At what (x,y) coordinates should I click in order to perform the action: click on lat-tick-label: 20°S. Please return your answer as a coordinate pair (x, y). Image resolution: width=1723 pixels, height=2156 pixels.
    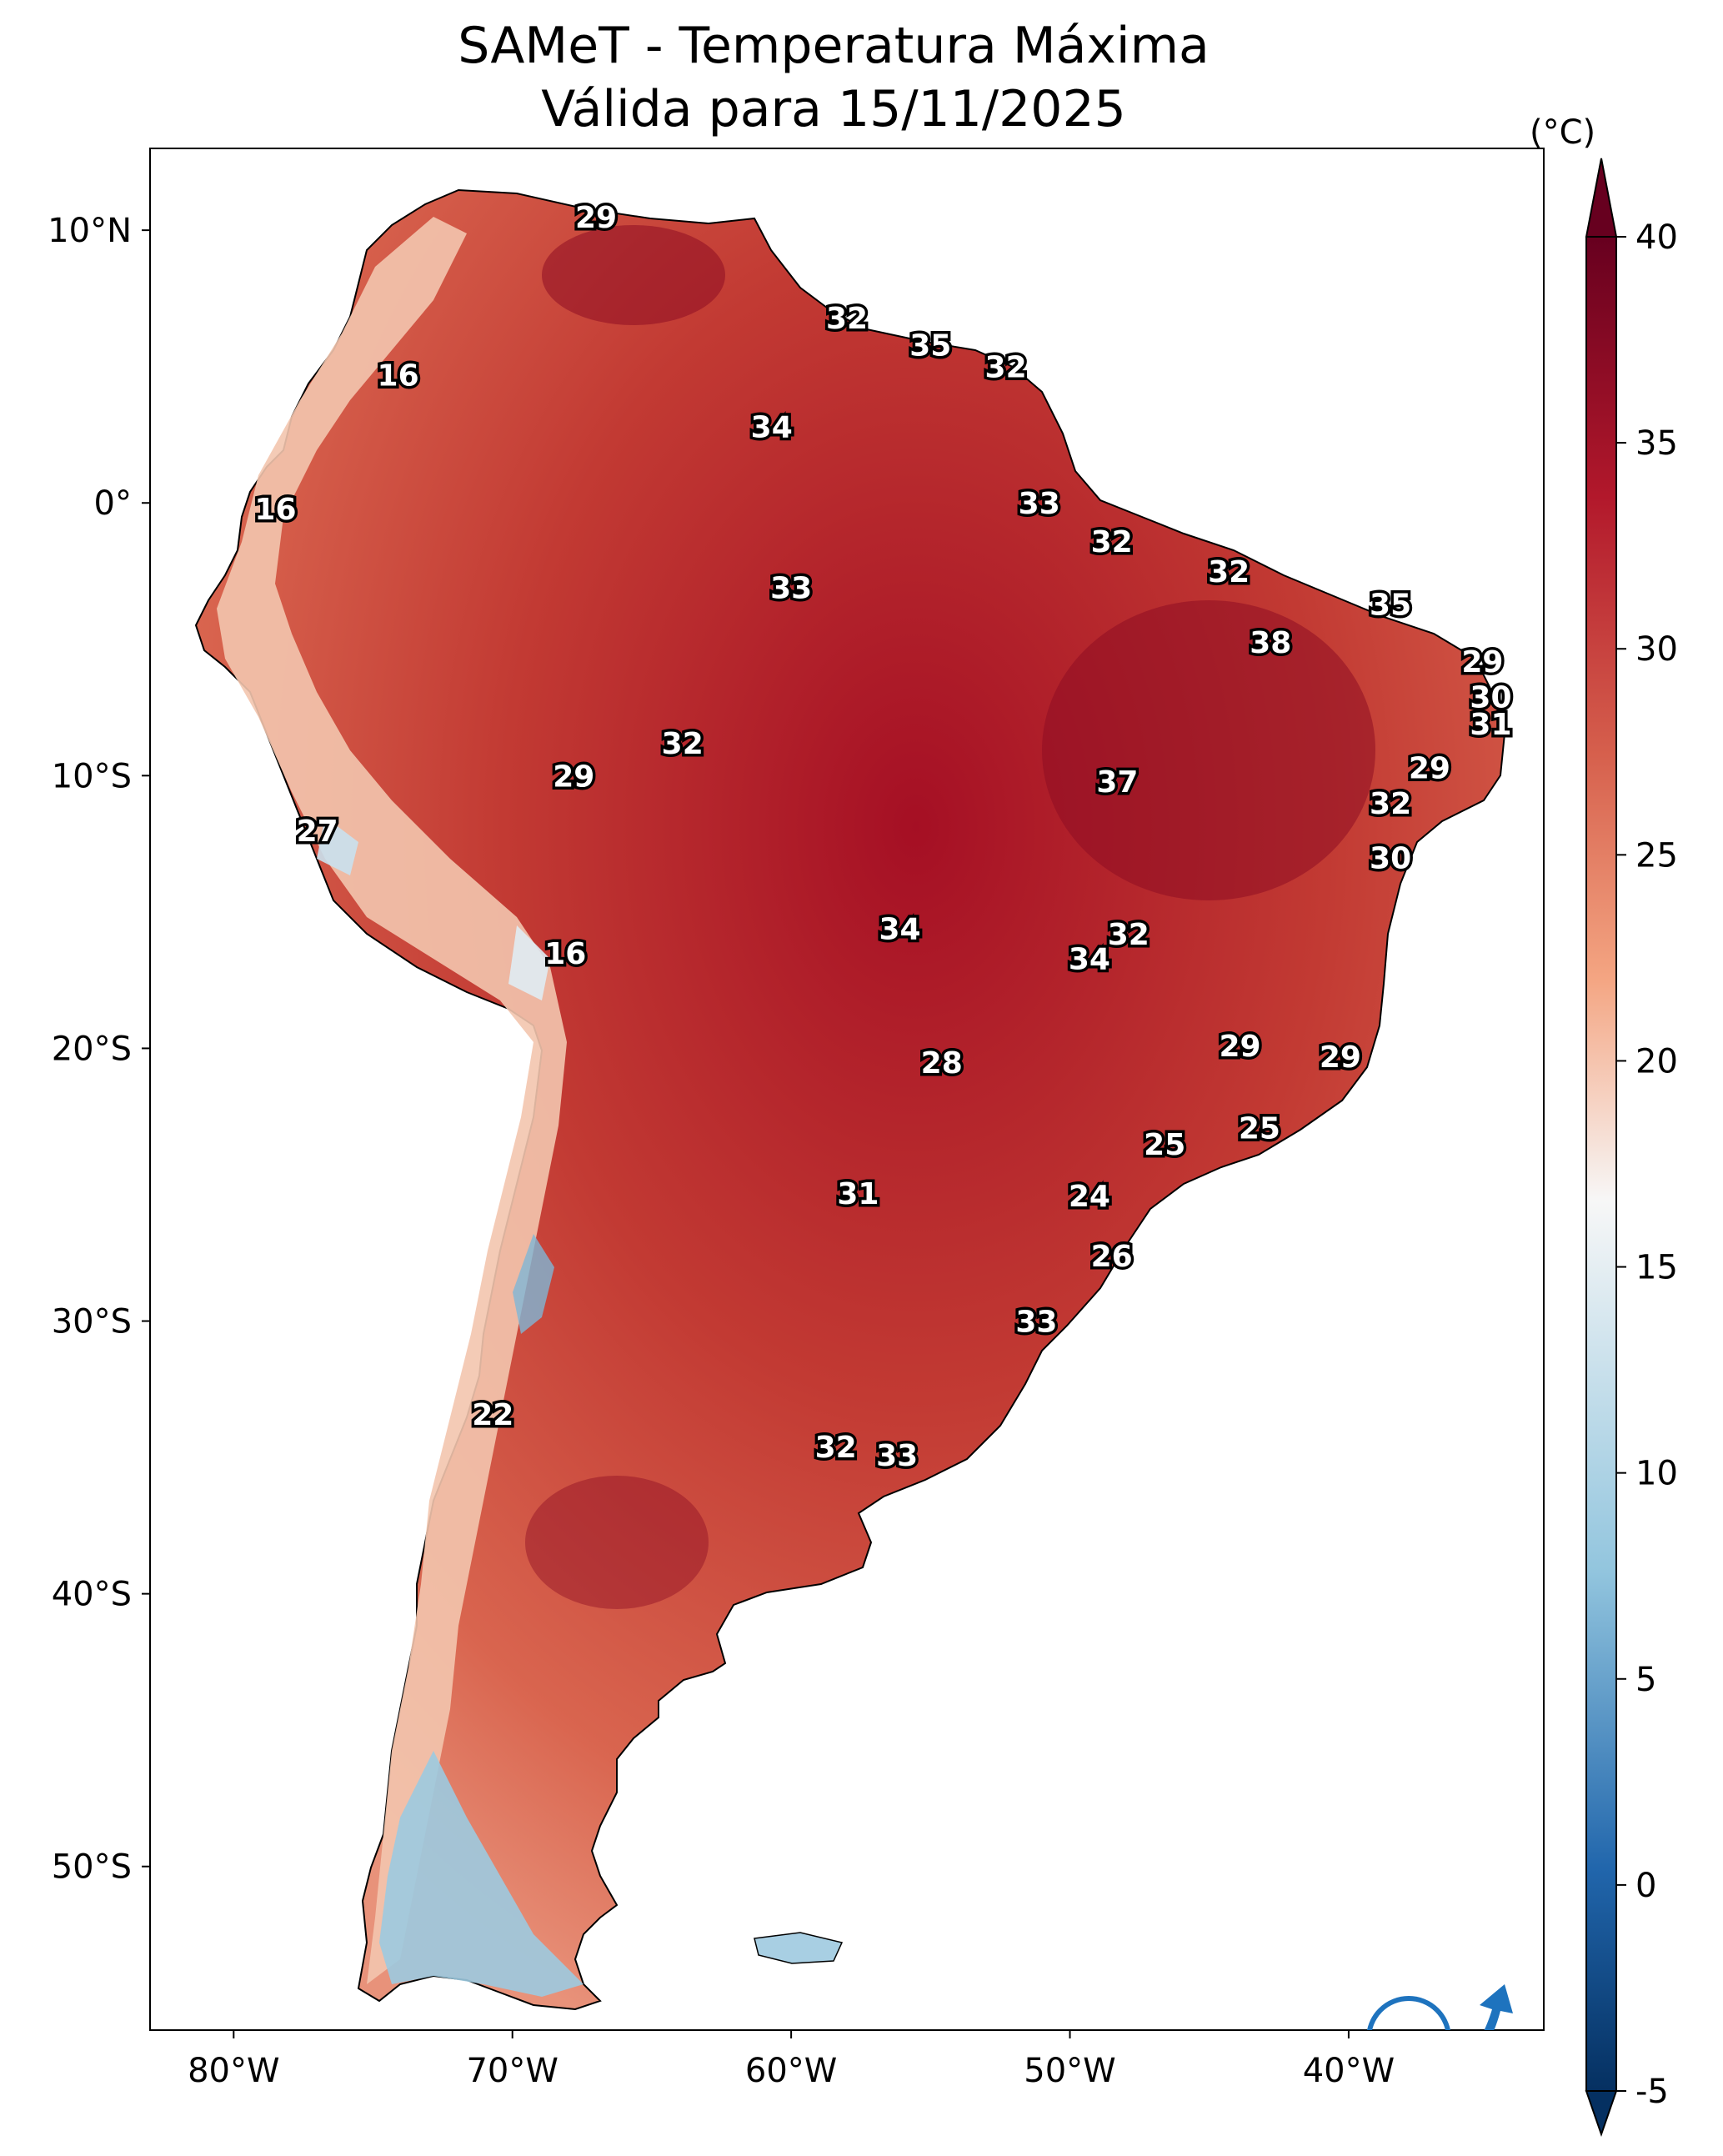
    Looking at the image, I should click on (92, 1049).